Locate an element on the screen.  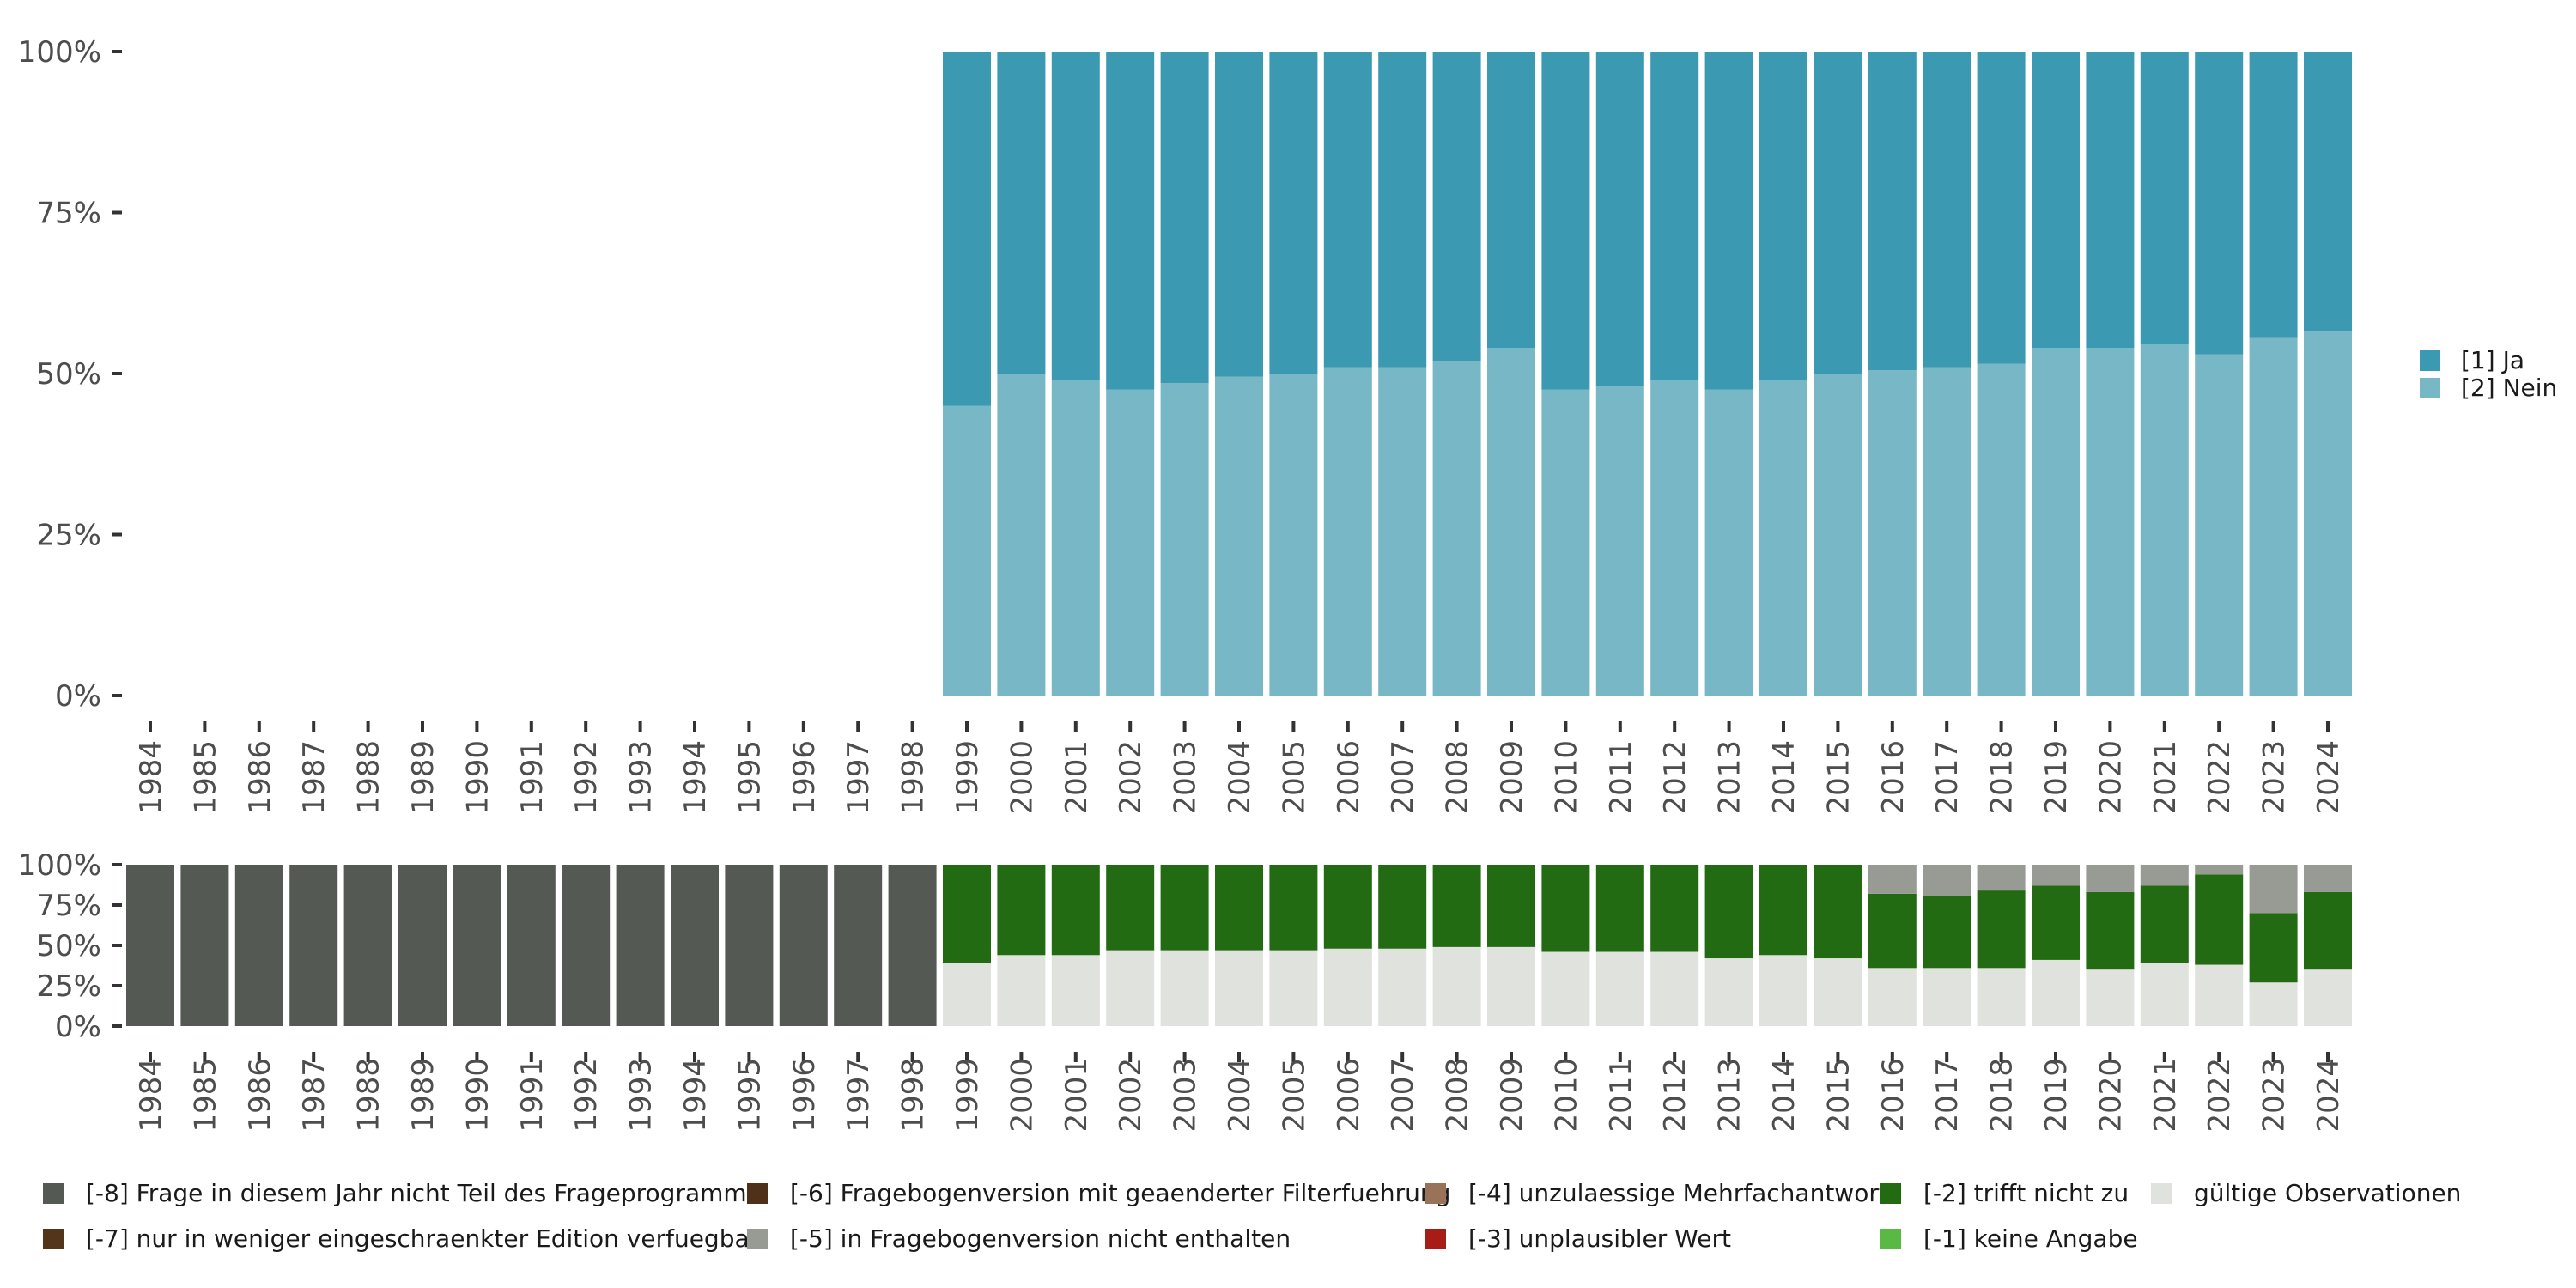
bar-2023--2-nein is located at coordinates (2273, 516).